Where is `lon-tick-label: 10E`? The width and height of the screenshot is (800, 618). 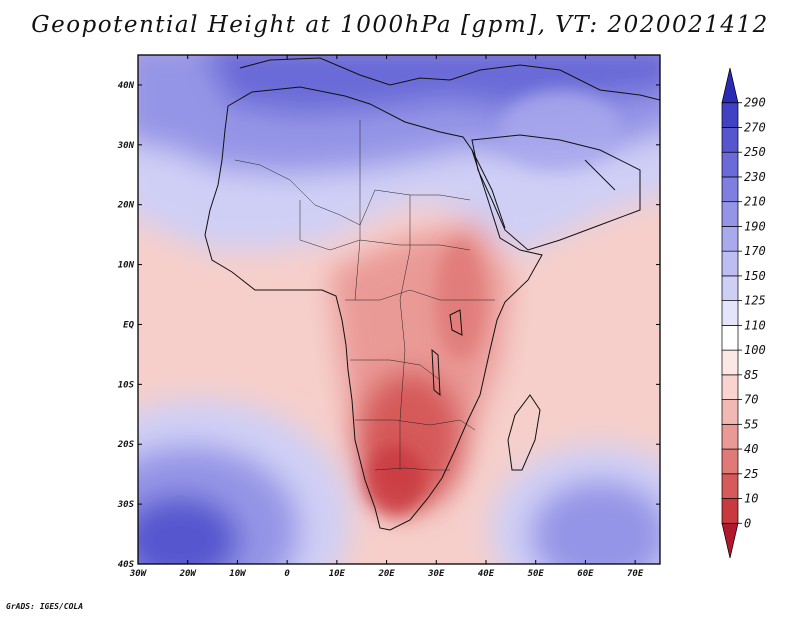 lon-tick-label: 10E is located at coordinates (337, 574).